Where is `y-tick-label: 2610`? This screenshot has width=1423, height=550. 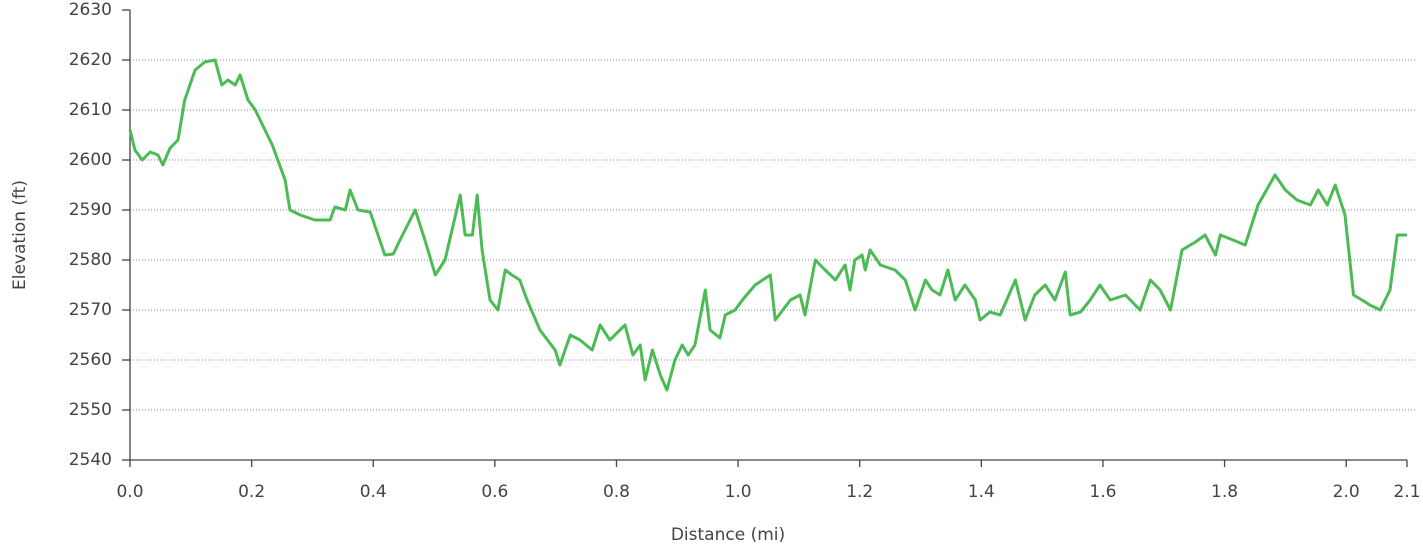
y-tick-label: 2610 is located at coordinates (90, 110).